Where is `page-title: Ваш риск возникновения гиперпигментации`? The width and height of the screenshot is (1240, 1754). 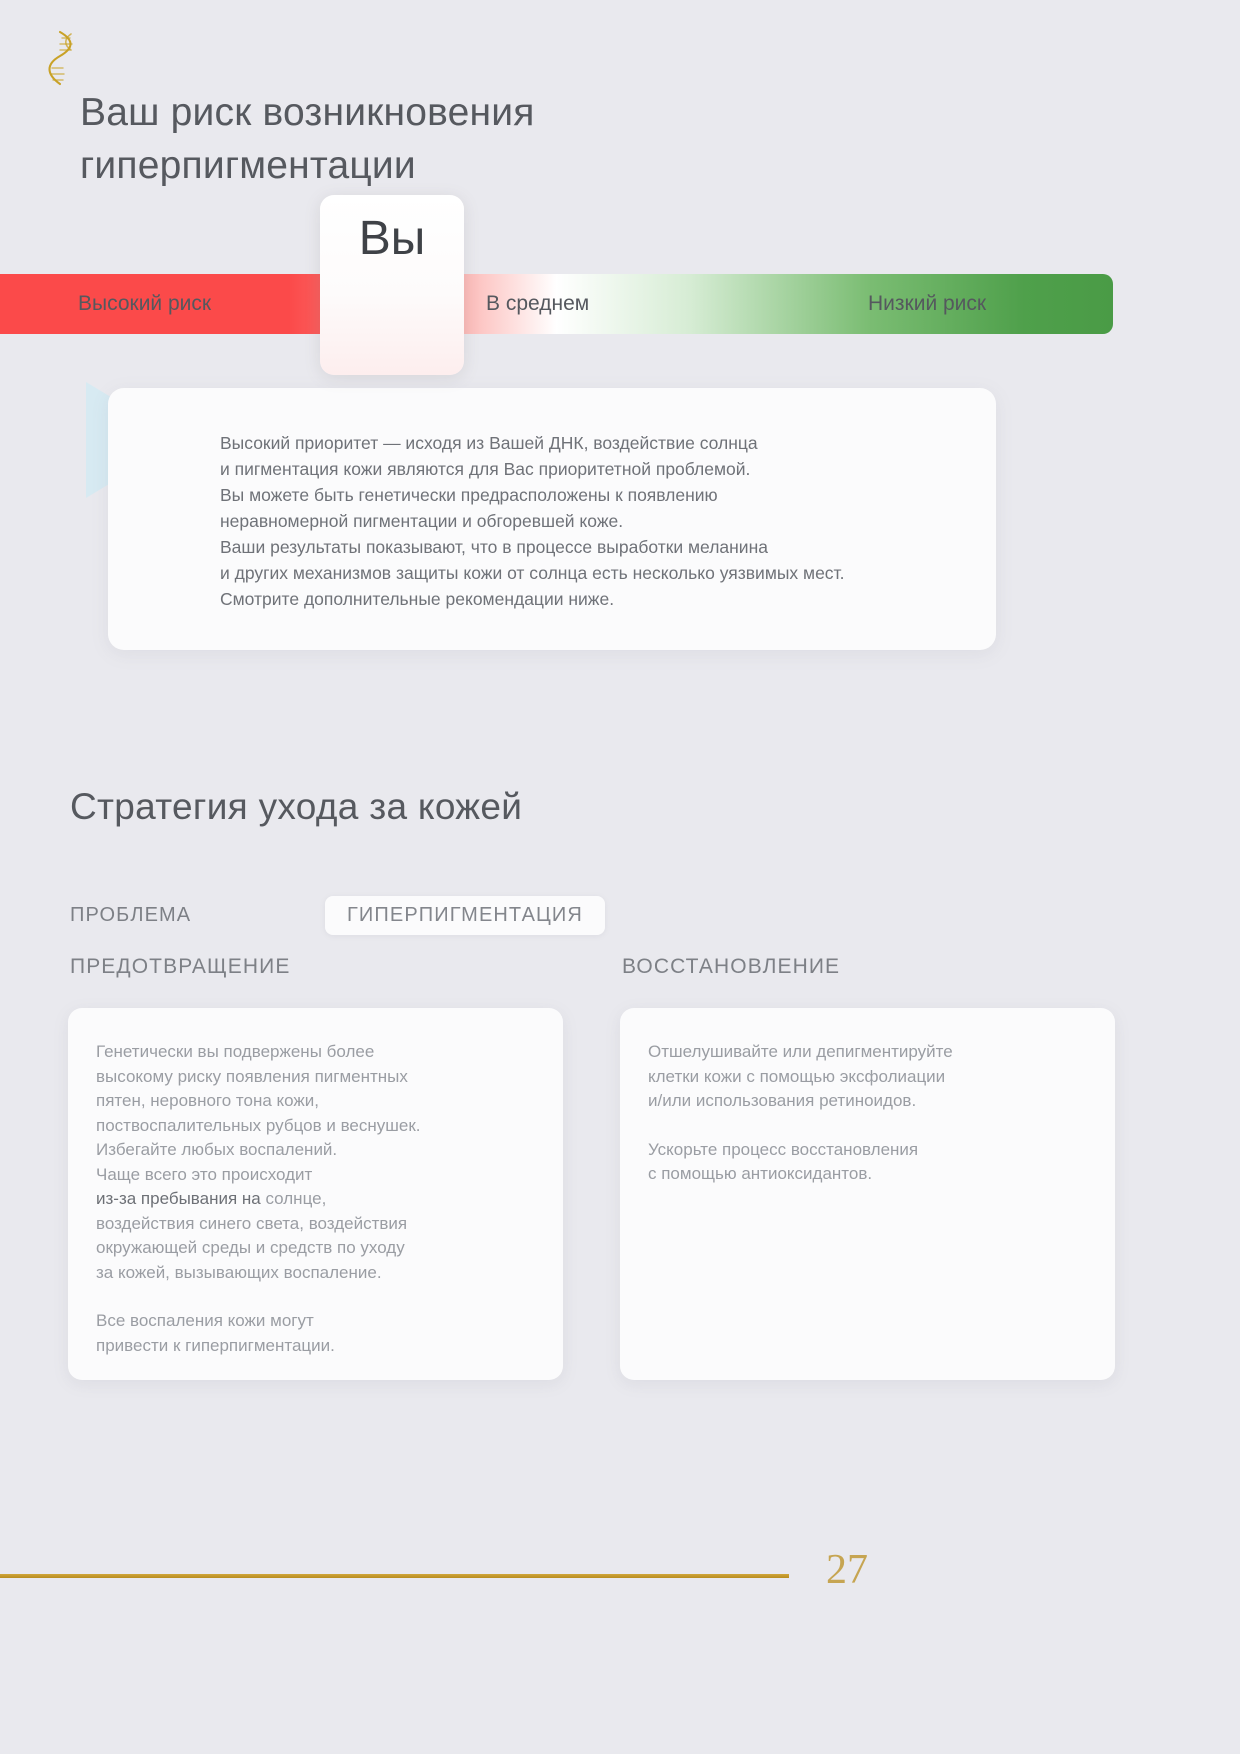 page-title: Ваш риск возникновения гиперпигментации is located at coordinates (307, 139).